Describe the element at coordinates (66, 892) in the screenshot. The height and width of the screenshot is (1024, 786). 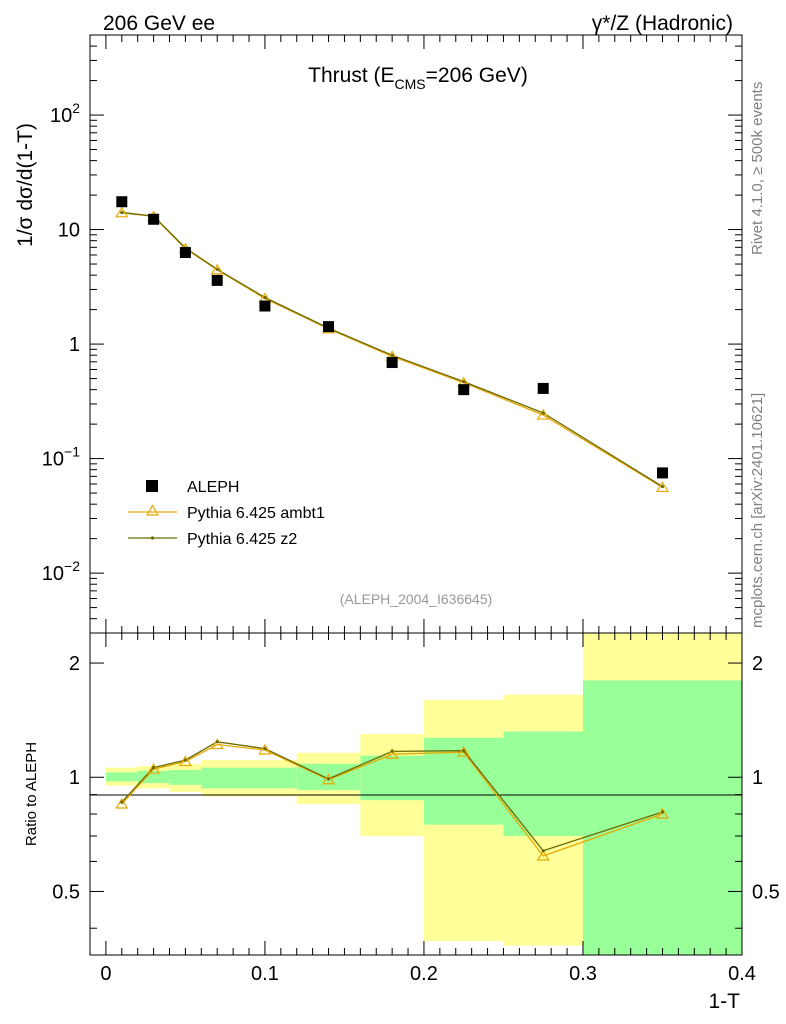
I see `ratio-y-tick-label: 0.5` at that location.